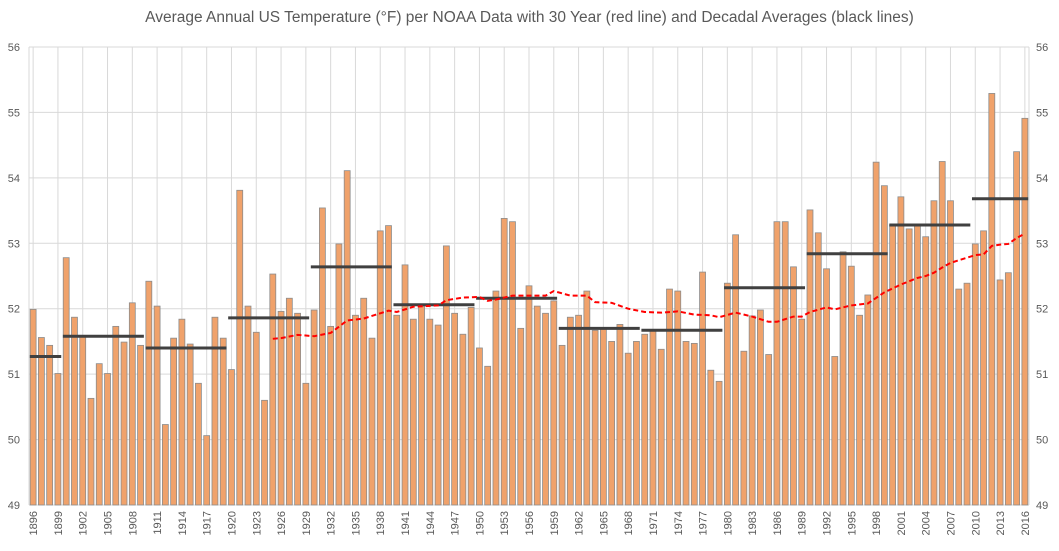  I want to click on bar-1907, so click(124, 423).